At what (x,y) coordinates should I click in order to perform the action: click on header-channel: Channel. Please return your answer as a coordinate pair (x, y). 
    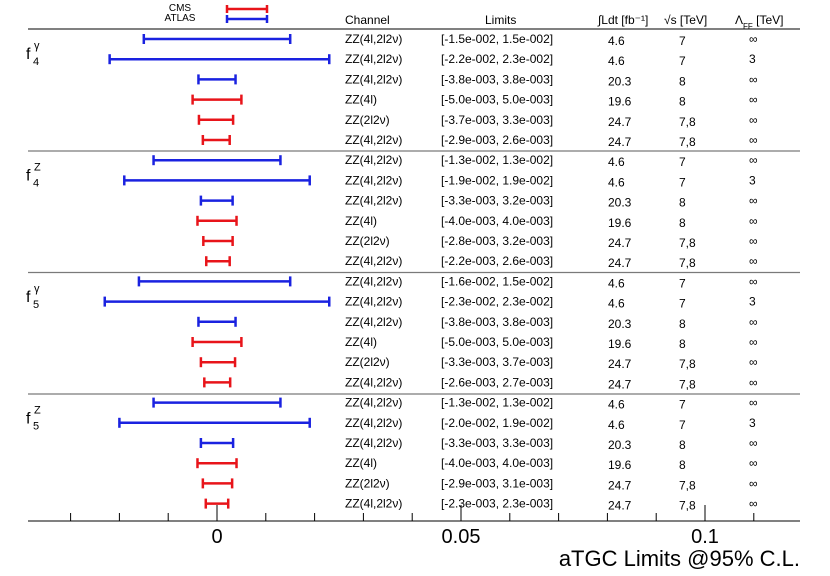
    Looking at the image, I should click on (367, 20).